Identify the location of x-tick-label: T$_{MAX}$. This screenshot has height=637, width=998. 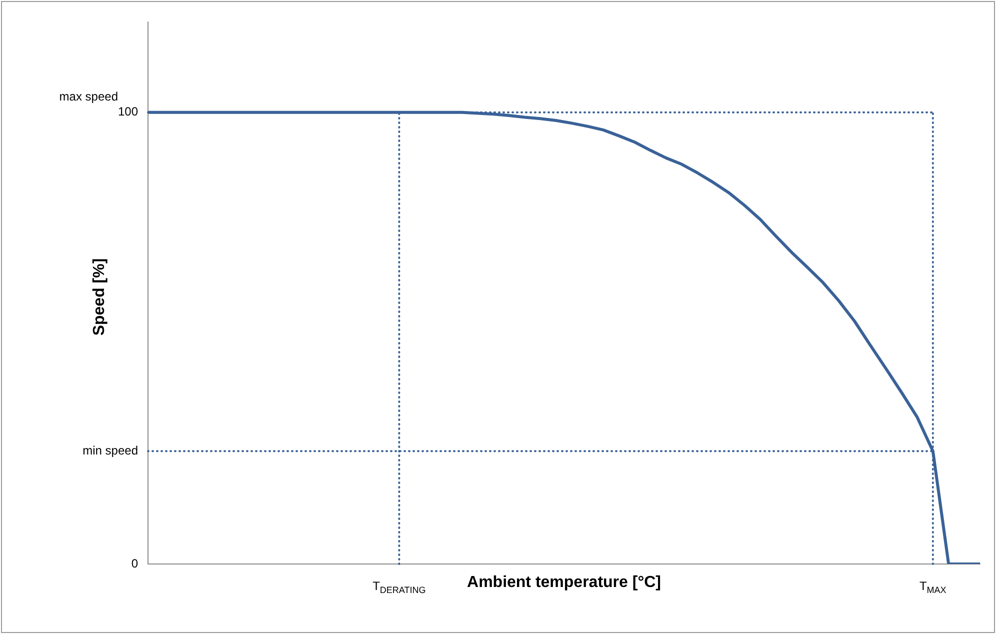
(932, 587).